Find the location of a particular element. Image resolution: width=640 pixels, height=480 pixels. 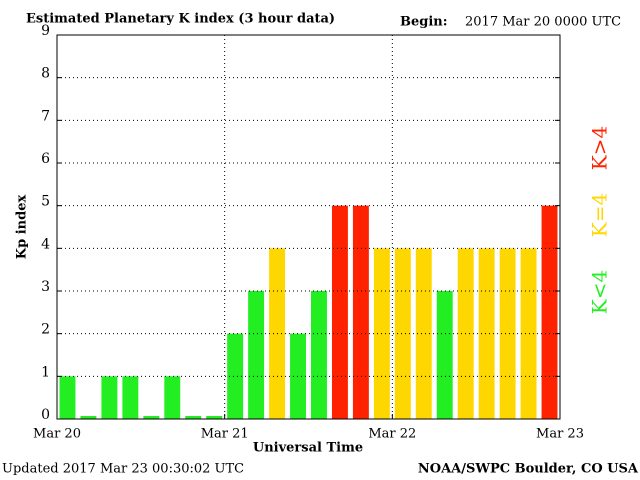

y-tick-label: 5 is located at coordinates (45, 202).